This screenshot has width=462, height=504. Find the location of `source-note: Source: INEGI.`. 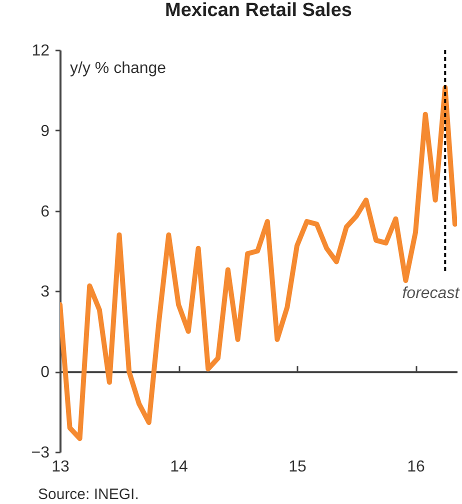

source-note: Source: INEGI. is located at coordinates (88, 494).